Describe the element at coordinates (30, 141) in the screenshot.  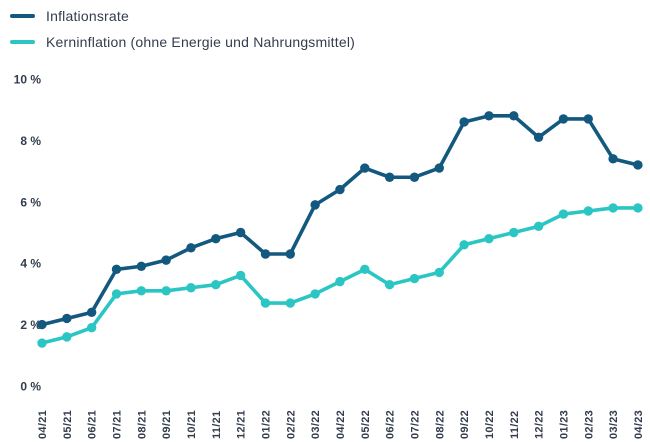
I see `y-tick-label: 8 %` at that location.